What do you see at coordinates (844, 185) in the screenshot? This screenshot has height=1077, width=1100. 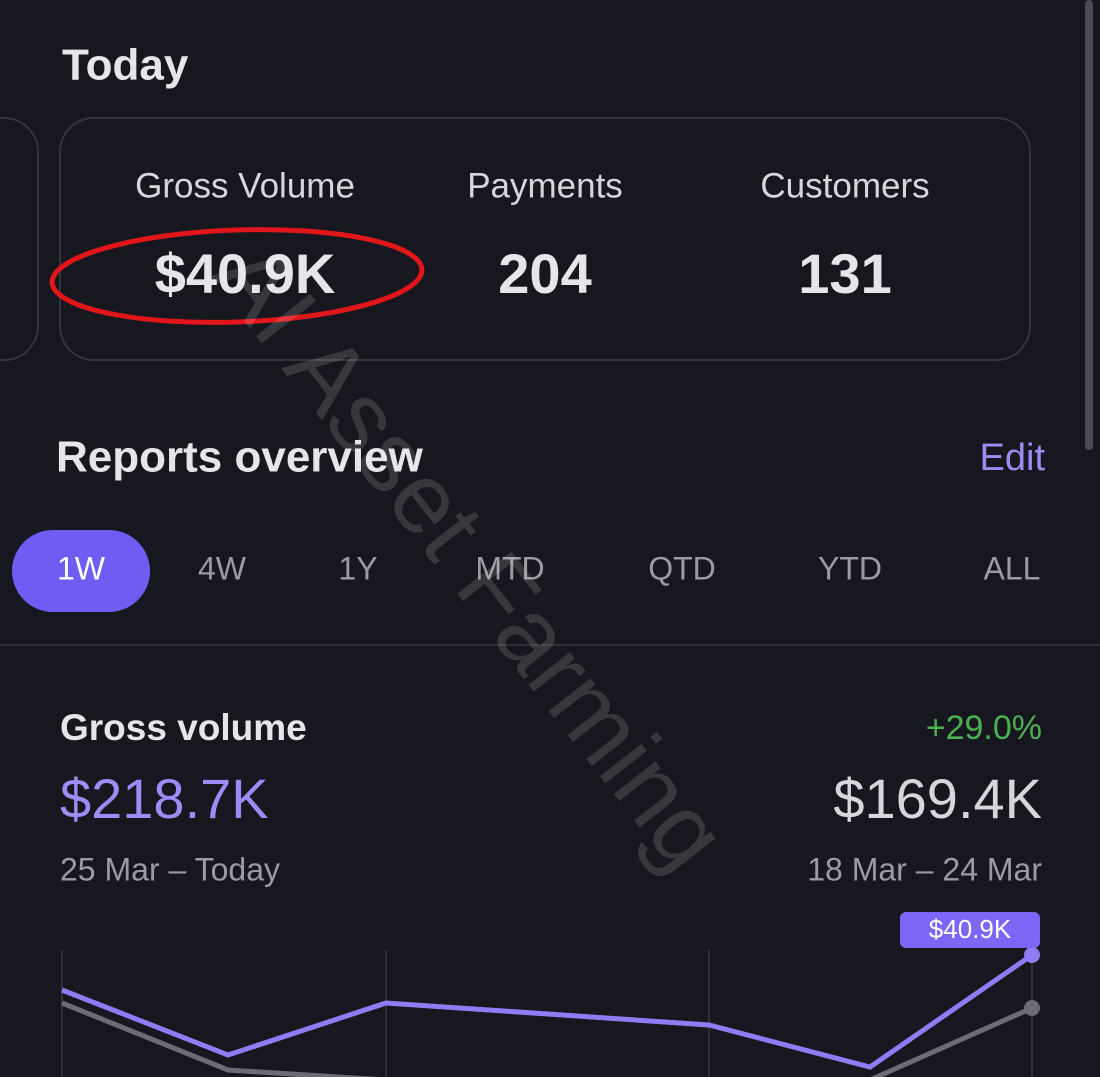 I see `metric-label: Customers` at bounding box center [844, 185].